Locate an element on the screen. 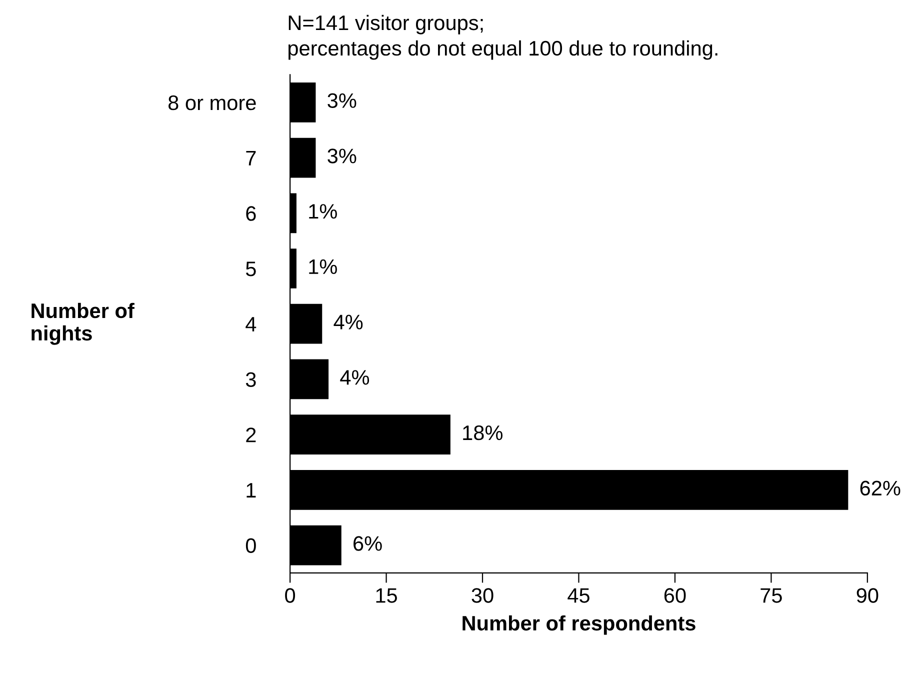 This screenshot has height=692, width=915. y-axis-title: Number of nights is located at coordinates (83, 323).